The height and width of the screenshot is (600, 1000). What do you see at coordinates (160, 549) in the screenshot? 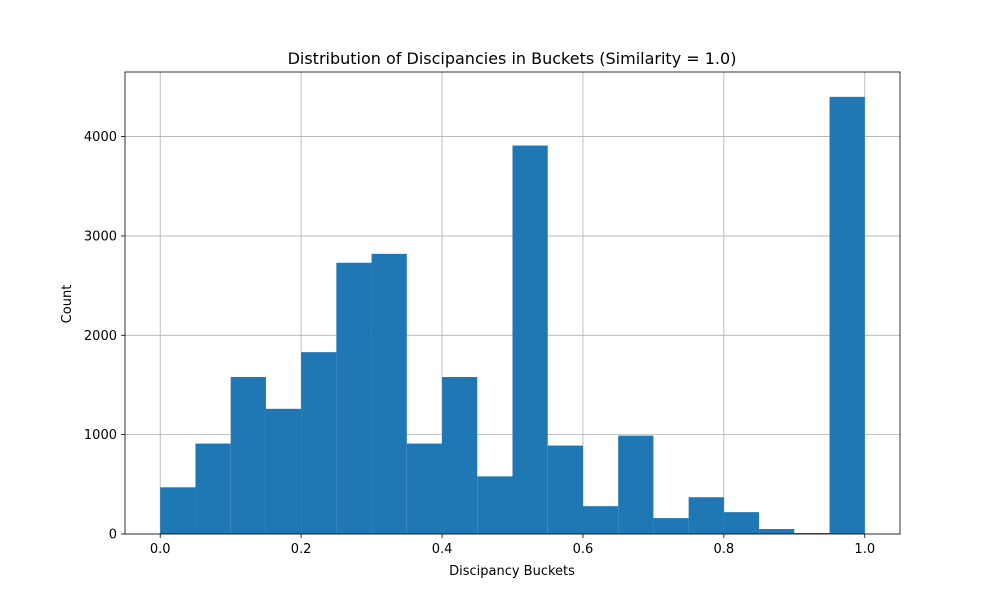
I see `x-tick-label: 0.0` at bounding box center [160, 549].